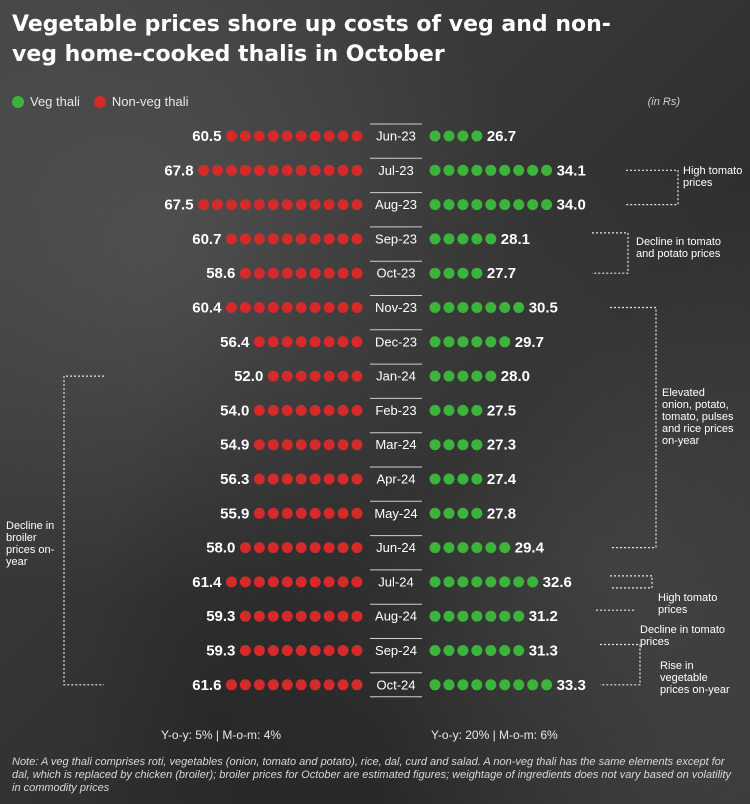 Image resolution: width=750 pixels, height=804 pixels. Describe the element at coordinates (395, 170) in the screenshot. I see `month-label: Jul-23` at that location.